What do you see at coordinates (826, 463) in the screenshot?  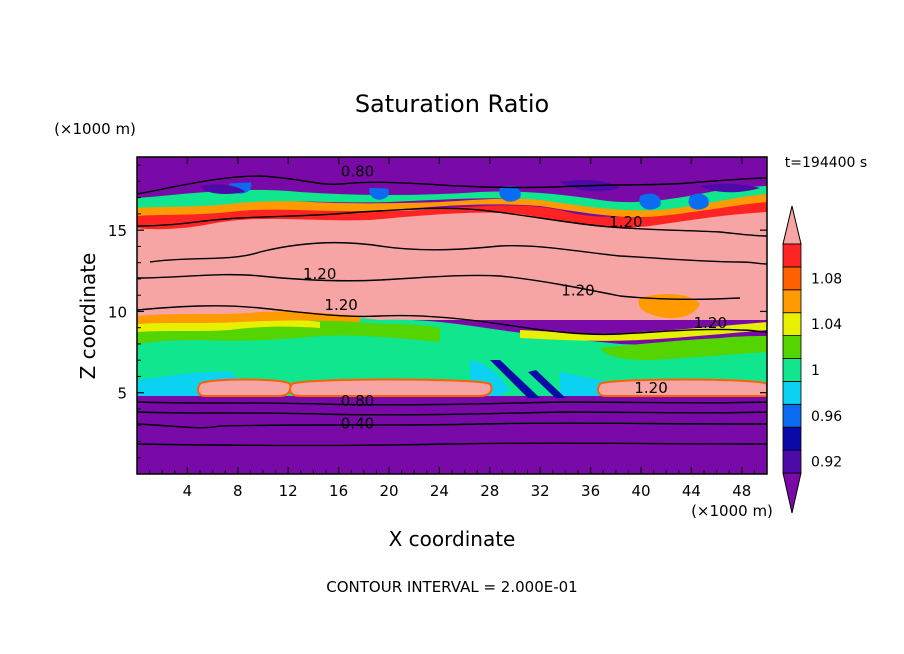 I see `colorbar-label: 0.92` at bounding box center [826, 463].